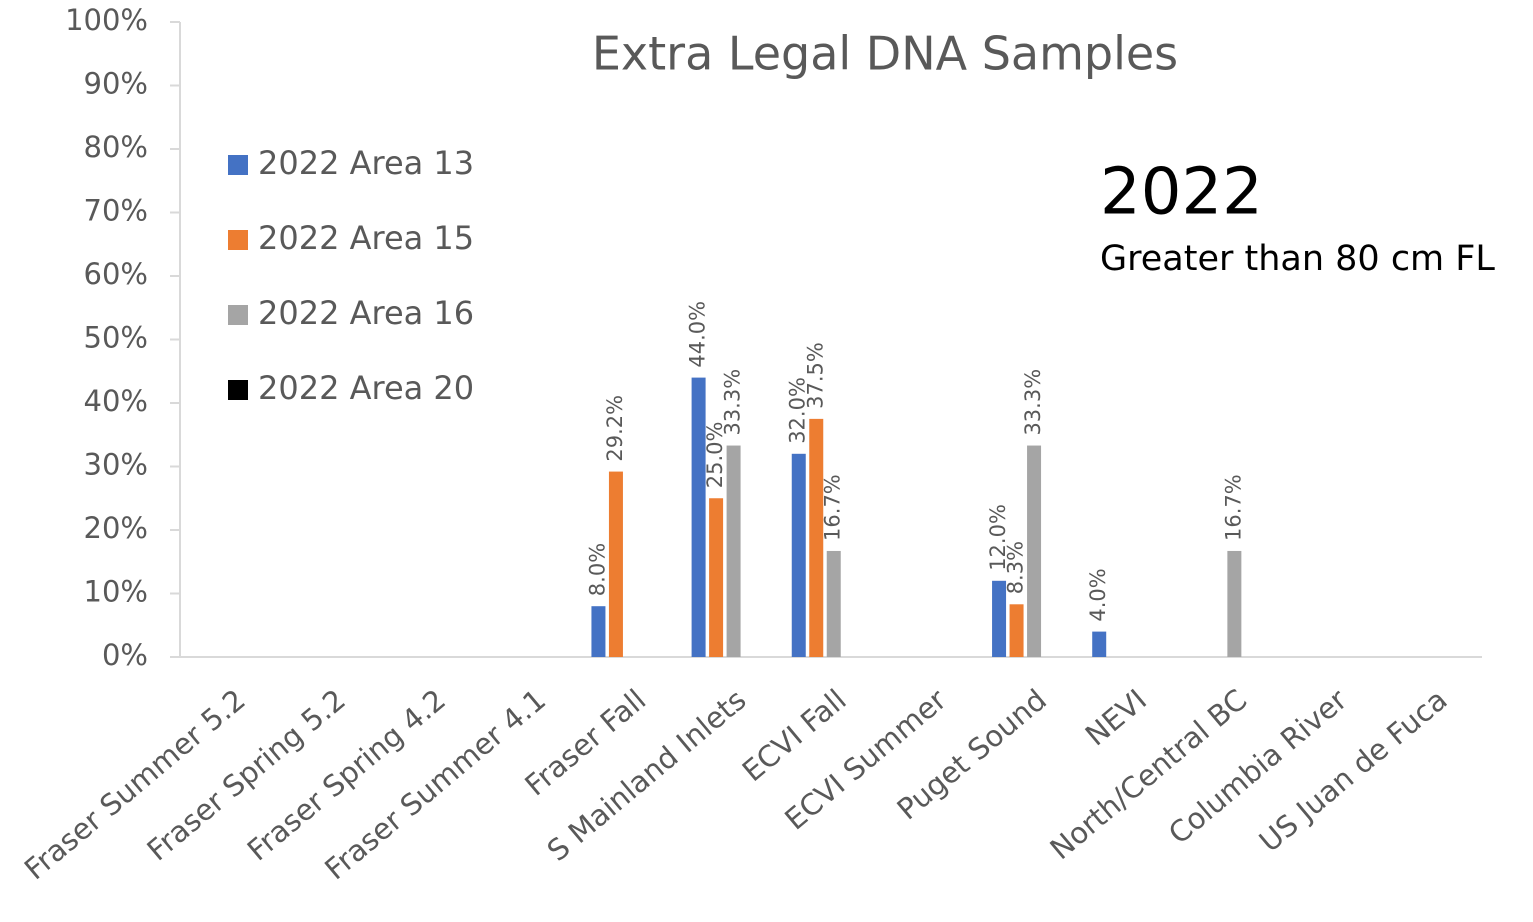  What do you see at coordinates (1098, 594) in the screenshot?
I see `data-label: 4.0%` at bounding box center [1098, 594].